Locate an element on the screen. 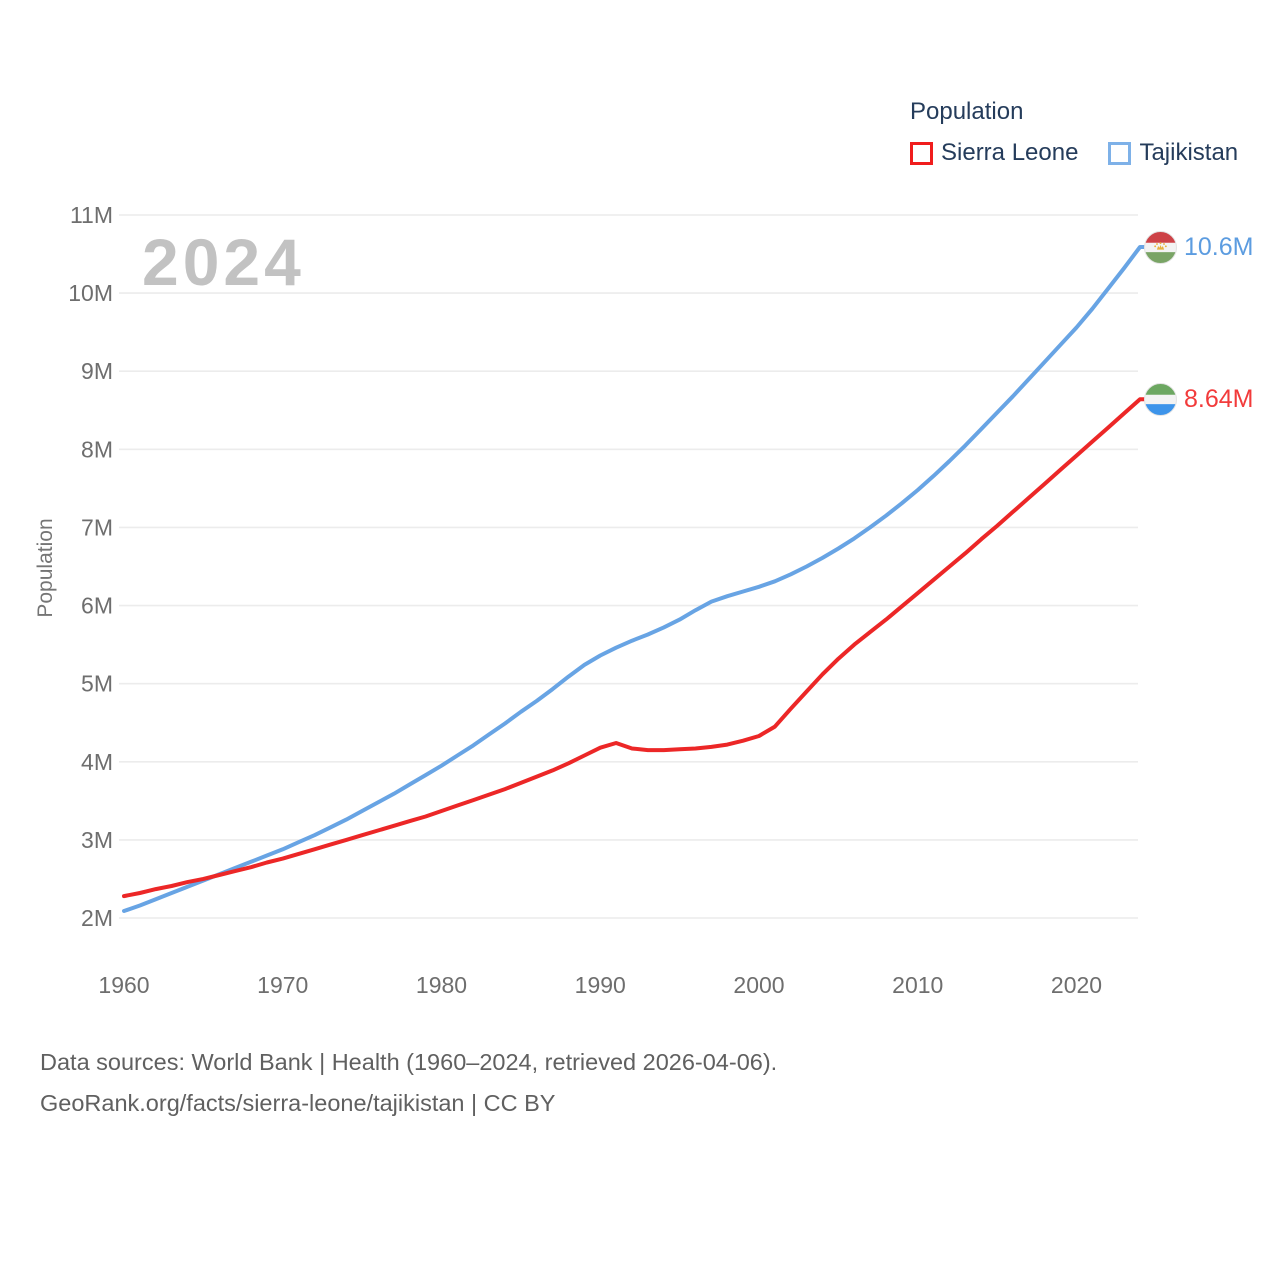 This screenshot has height=1280, width=1280. tajikistan-swatch-icon is located at coordinates (1120, 153).